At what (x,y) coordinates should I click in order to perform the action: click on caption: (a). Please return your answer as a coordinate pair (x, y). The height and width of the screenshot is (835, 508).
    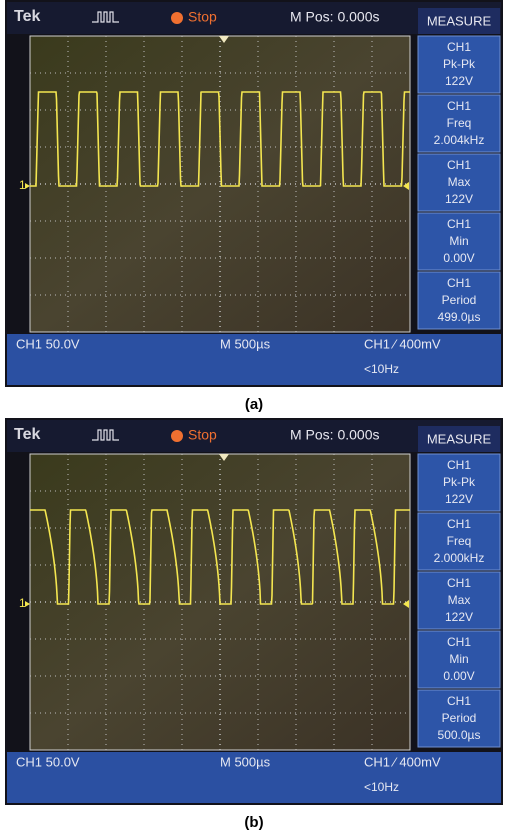
    Looking at the image, I should click on (254, 404).